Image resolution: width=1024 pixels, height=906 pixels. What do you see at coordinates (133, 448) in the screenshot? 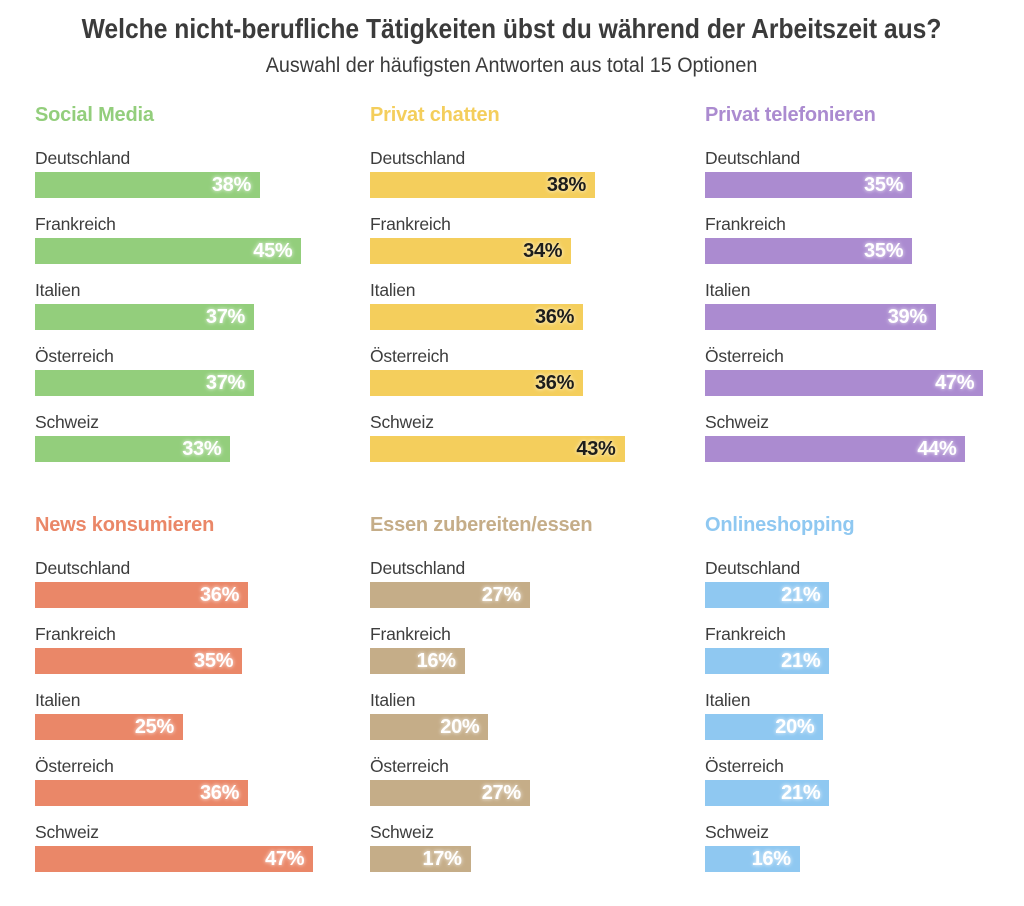
I see `value-bar: 33%` at bounding box center [133, 448].